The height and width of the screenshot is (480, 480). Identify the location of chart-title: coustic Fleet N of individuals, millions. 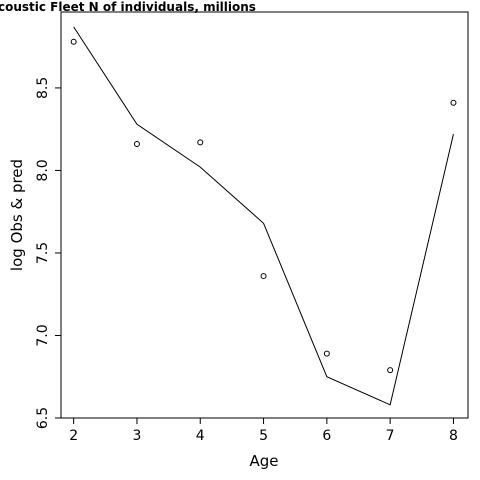
(128, 7).